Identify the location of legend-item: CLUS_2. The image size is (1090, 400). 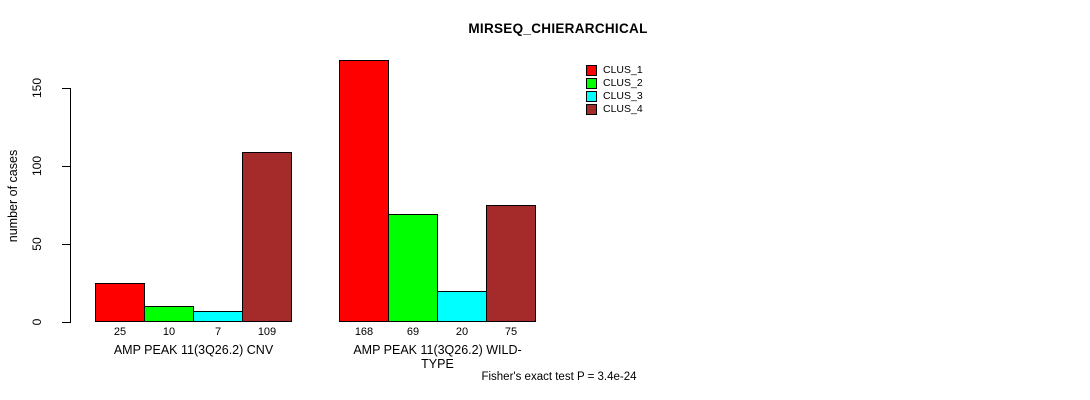
(614, 83).